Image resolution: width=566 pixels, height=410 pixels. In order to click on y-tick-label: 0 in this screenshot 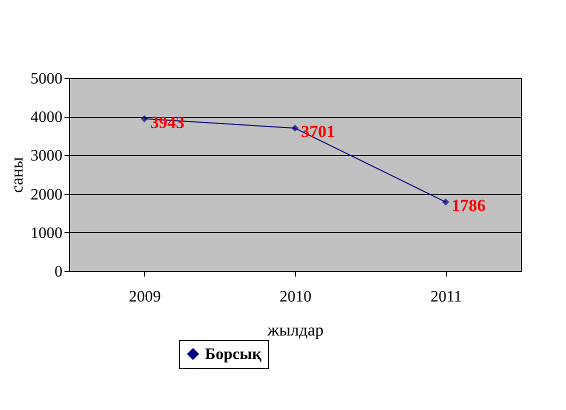, I will do `click(58, 272)`.